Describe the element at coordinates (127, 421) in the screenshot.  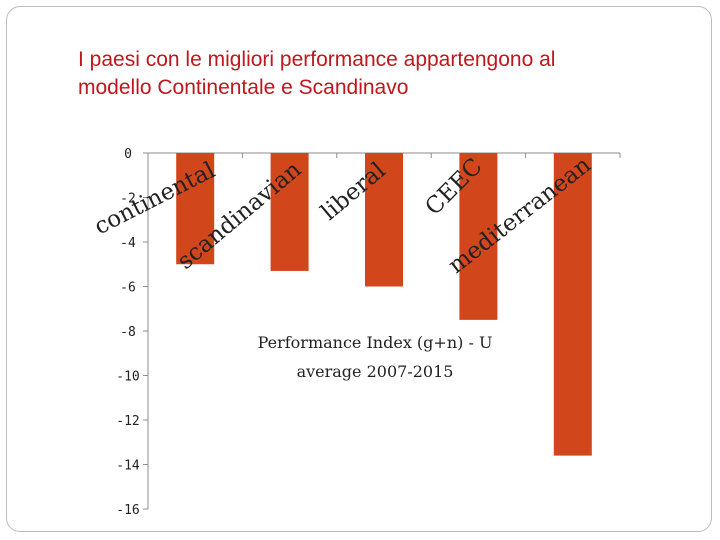
I see `y-tick-label: -12` at that location.